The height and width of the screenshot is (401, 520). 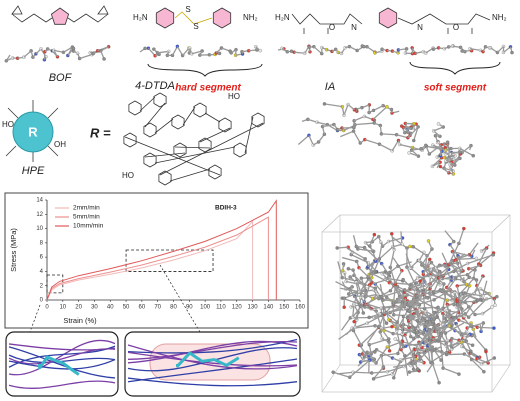 What do you see at coordinates (420, 27) in the screenshot?
I see `chem-text: N` at bounding box center [420, 27].